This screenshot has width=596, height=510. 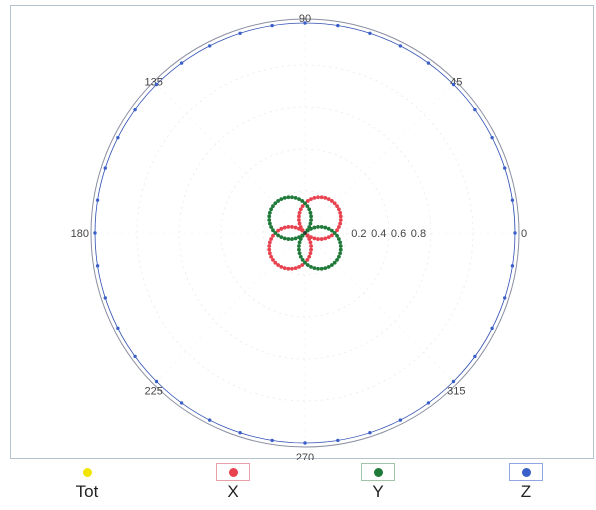 What do you see at coordinates (378, 491) in the screenshot?
I see `legend-label-y: Y` at bounding box center [378, 491].